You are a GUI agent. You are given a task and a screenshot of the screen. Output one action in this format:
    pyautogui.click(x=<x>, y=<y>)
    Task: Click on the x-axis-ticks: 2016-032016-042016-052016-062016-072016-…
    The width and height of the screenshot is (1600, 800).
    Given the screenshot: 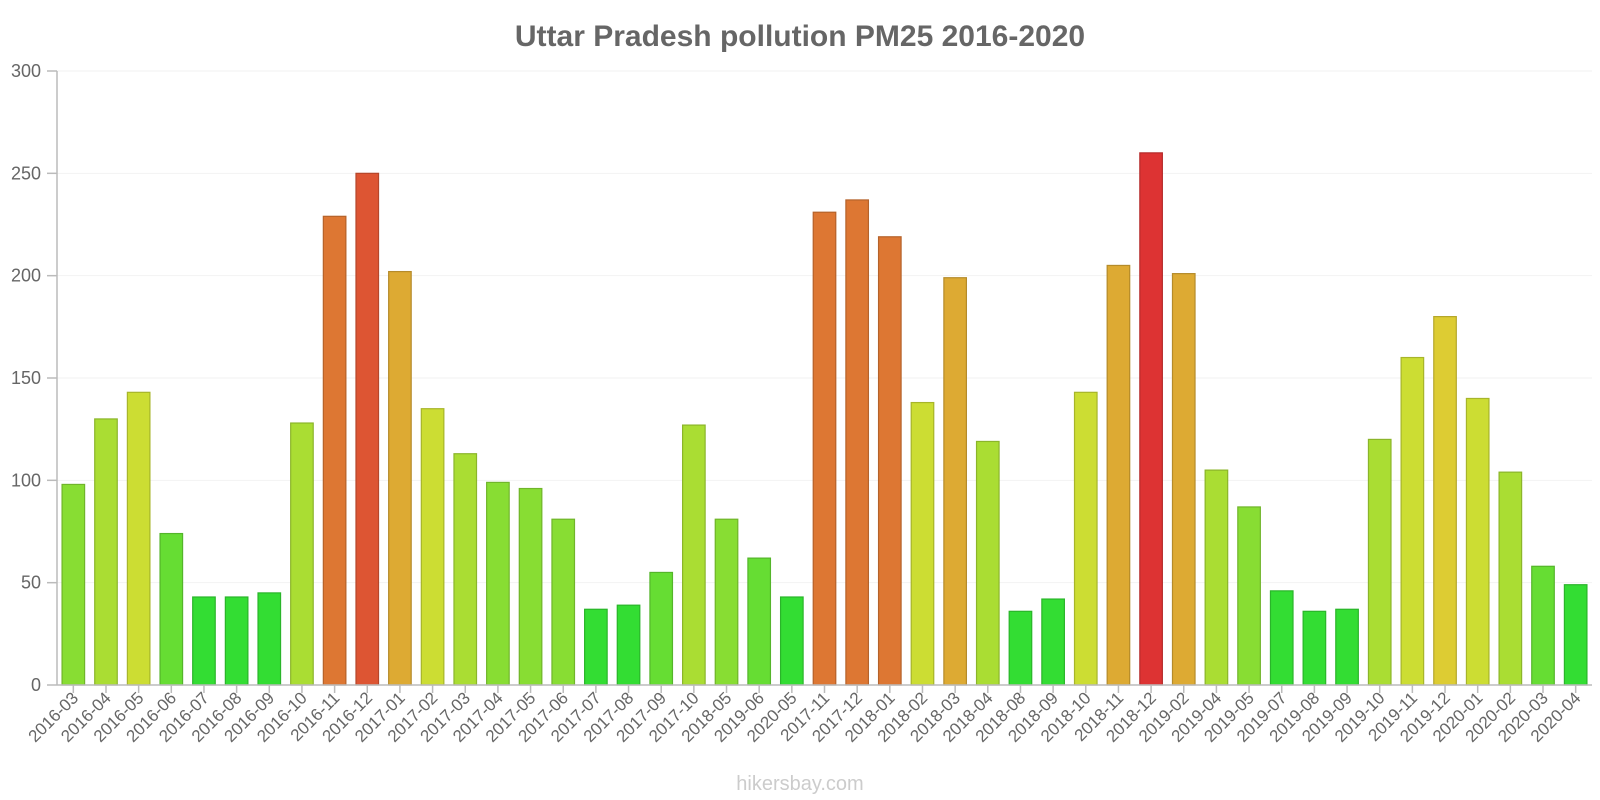 What is the action you would take?
    pyautogui.click(x=804, y=715)
    